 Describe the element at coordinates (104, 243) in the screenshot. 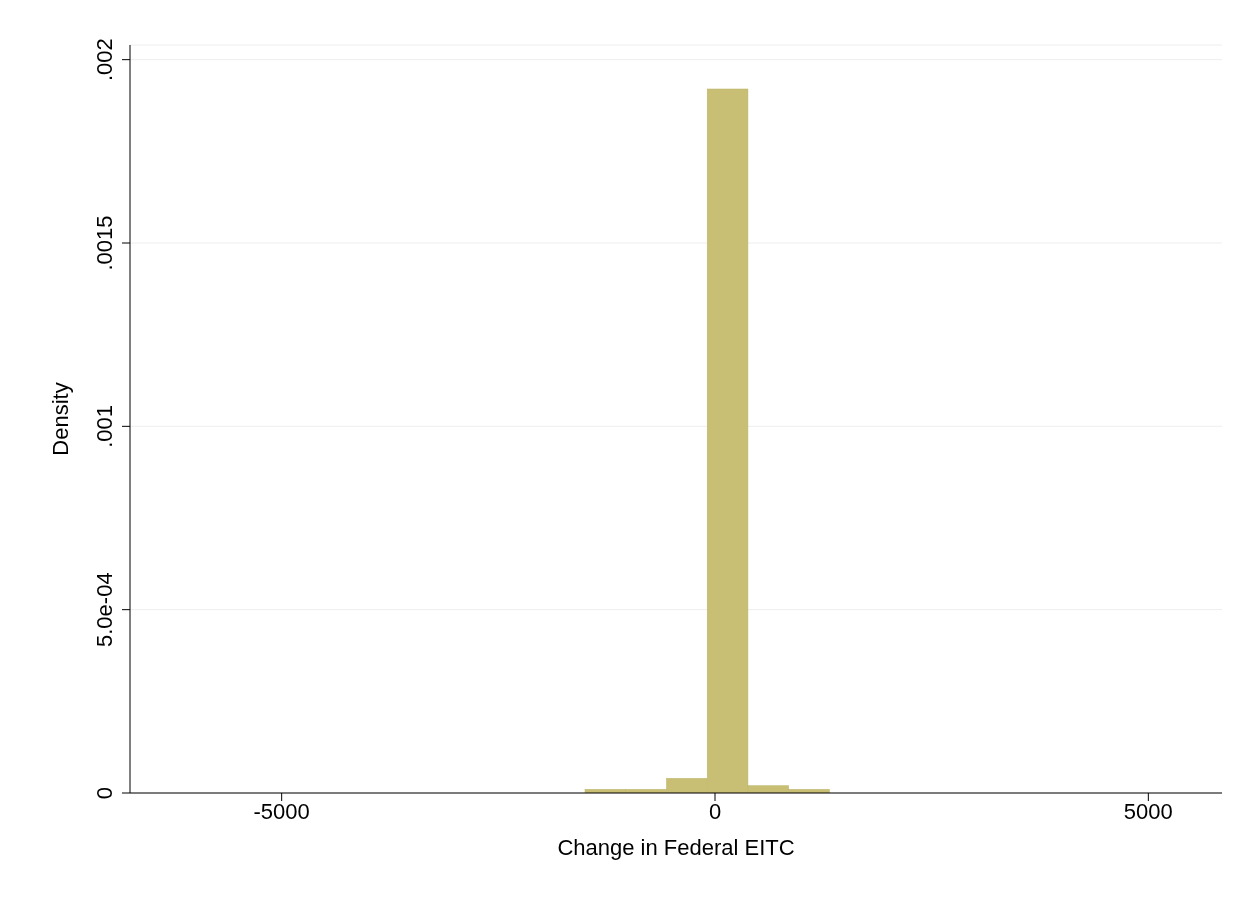

I see `y-tick-label: .0015` at that location.